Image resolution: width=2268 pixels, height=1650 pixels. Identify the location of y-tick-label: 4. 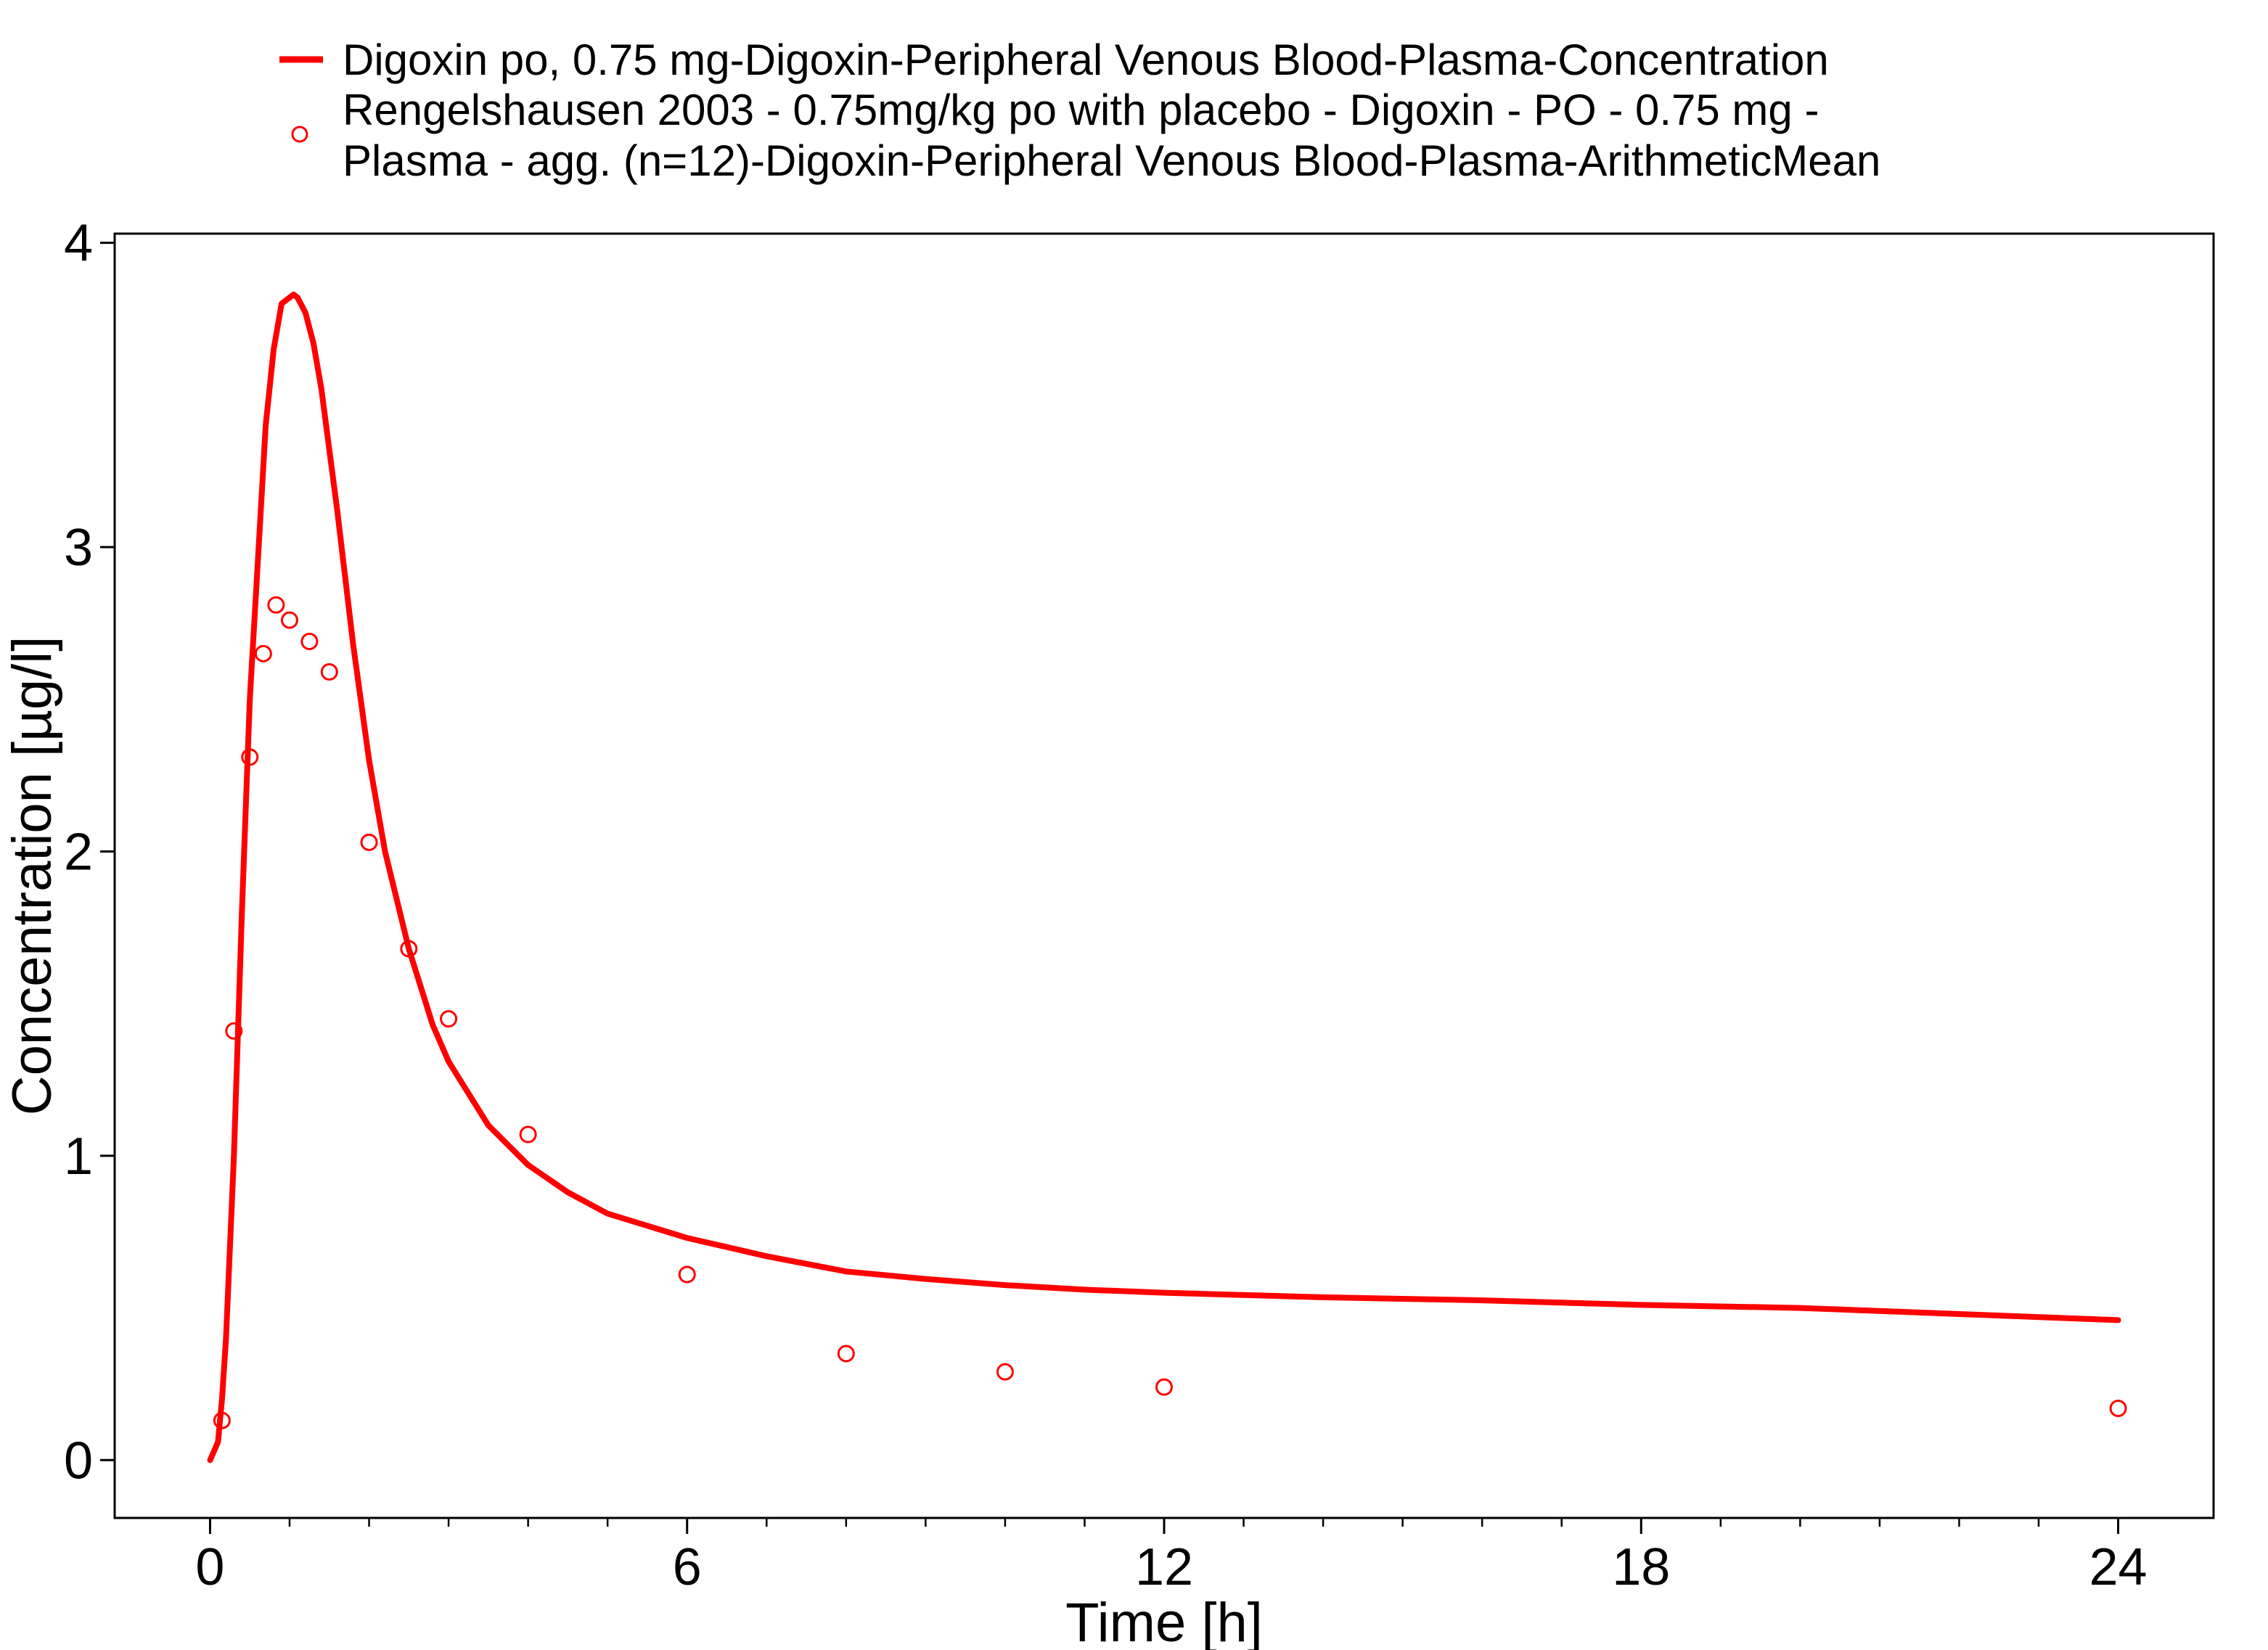
(78, 244).